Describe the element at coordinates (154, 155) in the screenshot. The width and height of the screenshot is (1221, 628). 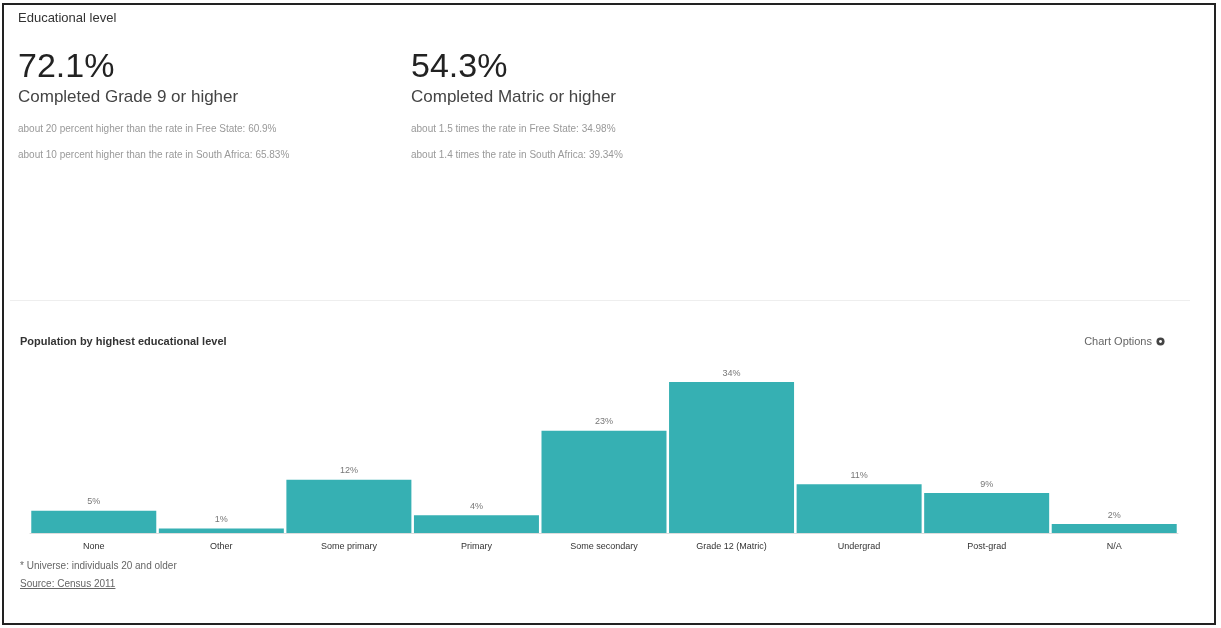
I see `text: about 10 percent higher than the rate in South Africa: 65.83%` at that location.